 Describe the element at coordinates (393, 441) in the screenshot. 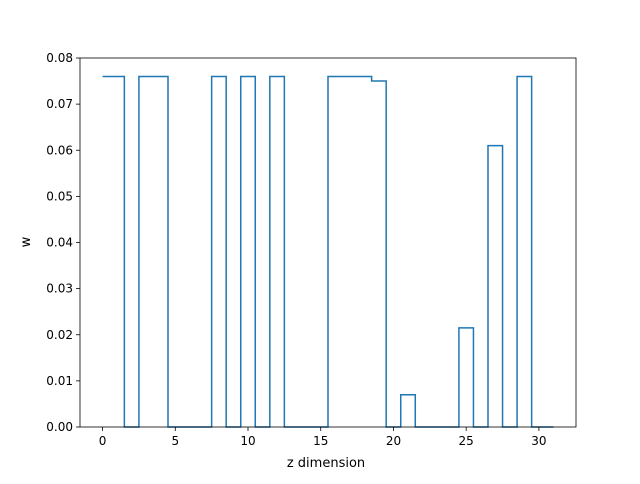

I see `x-tick-label: 20` at that location.